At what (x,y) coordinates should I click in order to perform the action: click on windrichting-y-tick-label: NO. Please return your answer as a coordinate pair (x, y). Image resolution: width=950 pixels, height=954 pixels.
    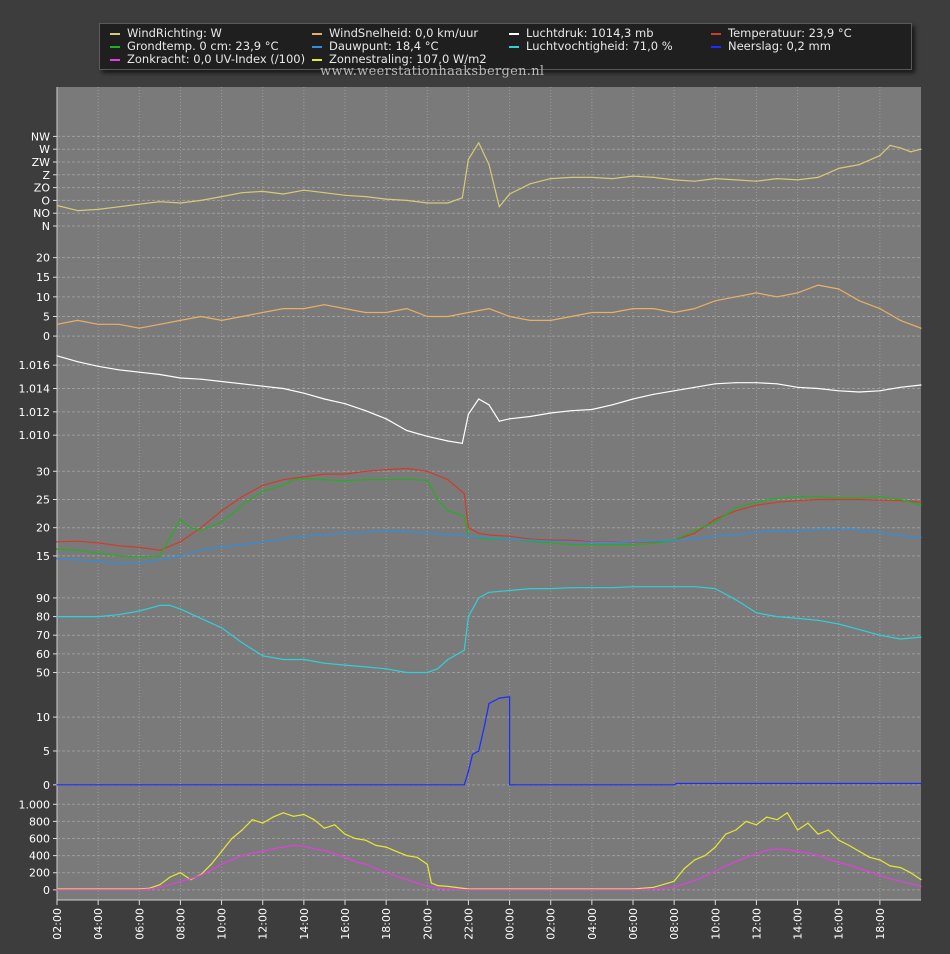
    Looking at the image, I should click on (41, 213).